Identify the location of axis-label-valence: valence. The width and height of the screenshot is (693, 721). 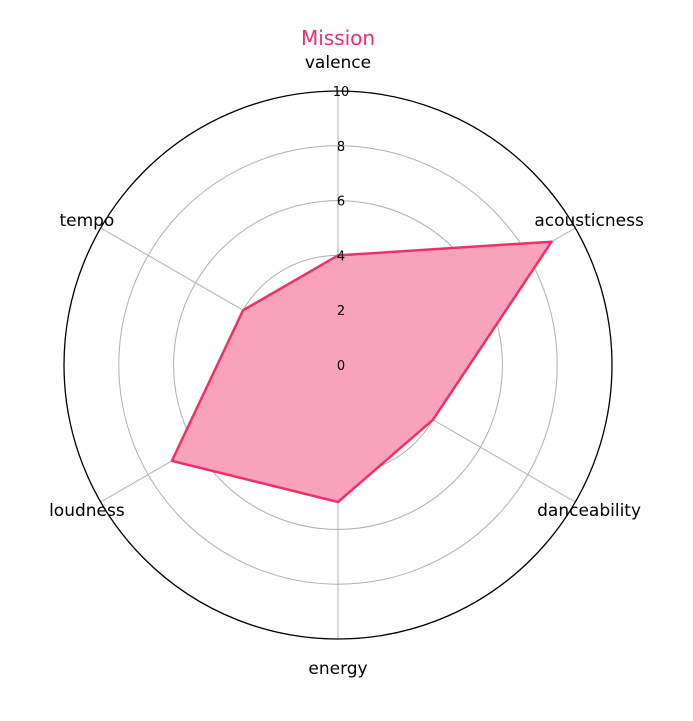
(338, 63).